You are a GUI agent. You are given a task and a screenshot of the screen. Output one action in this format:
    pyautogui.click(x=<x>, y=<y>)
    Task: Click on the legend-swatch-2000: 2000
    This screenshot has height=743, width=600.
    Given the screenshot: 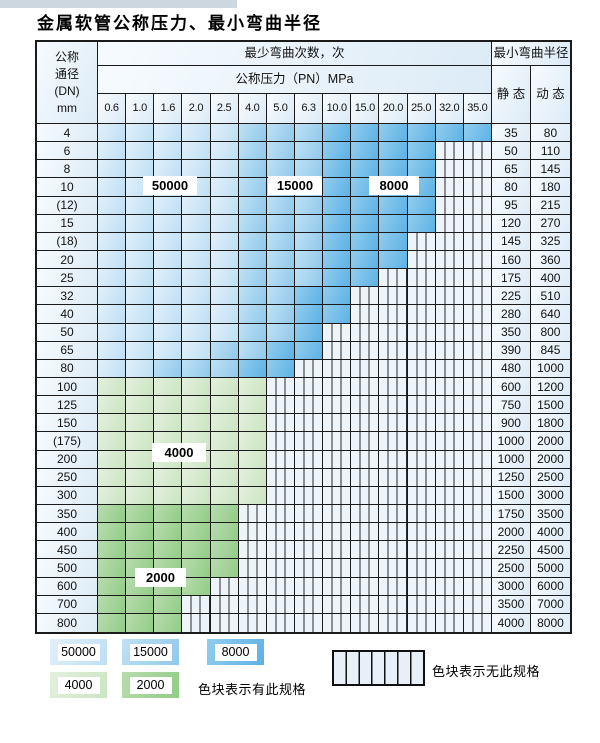 What is the action you would take?
    pyautogui.click(x=150, y=685)
    